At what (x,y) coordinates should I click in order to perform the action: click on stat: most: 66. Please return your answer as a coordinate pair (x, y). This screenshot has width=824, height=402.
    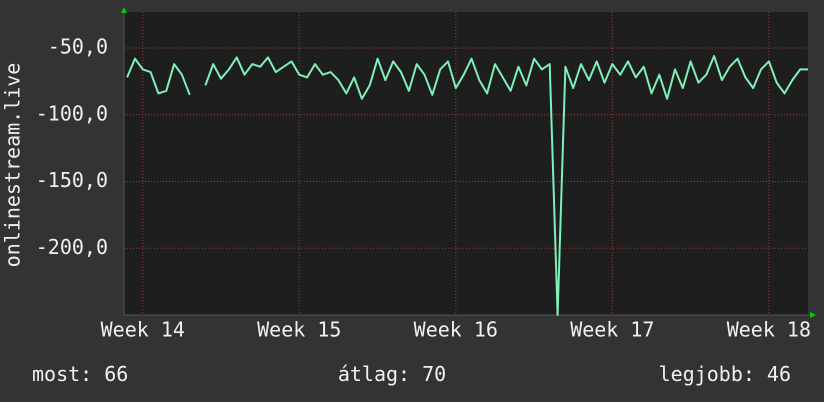
    Looking at the image, I should click on (80, 374).